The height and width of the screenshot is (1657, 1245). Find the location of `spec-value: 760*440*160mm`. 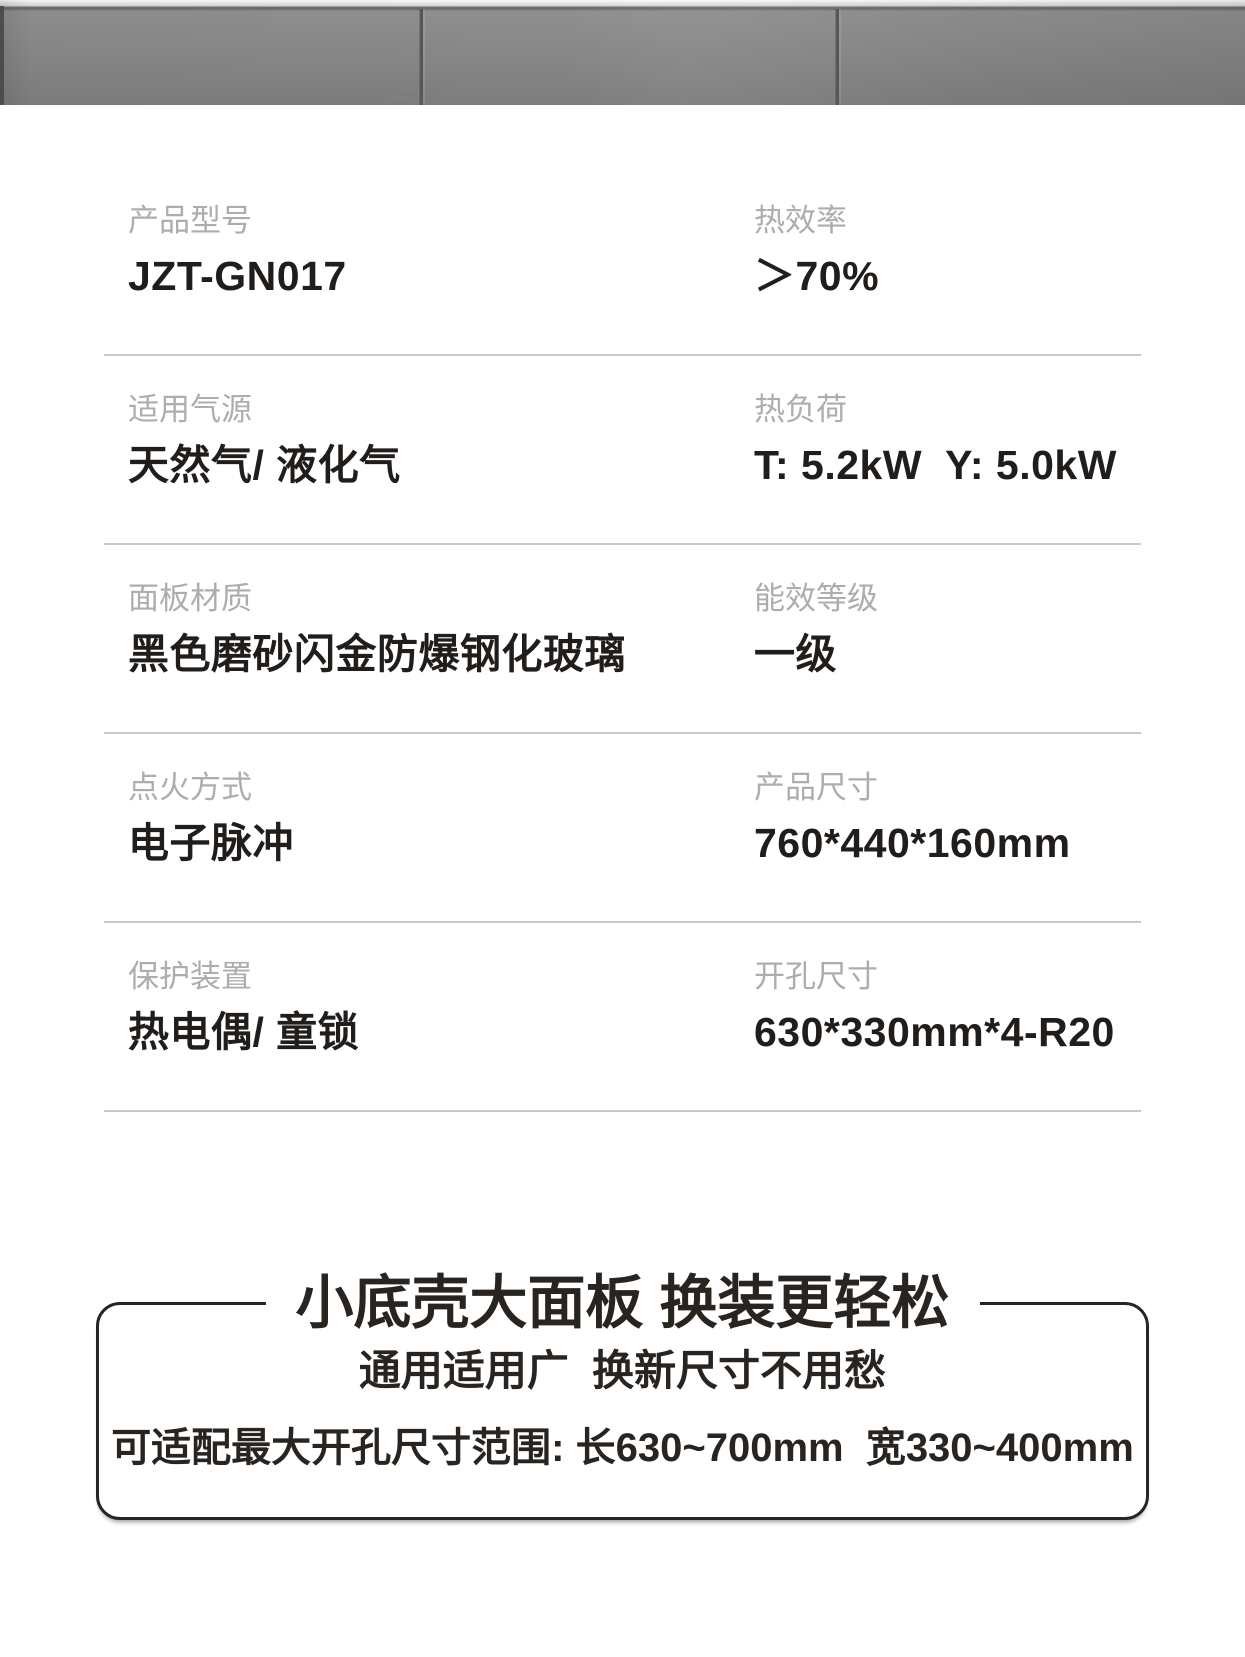

spec-value: 760*440*160mm is located at coordinates (912, 843).